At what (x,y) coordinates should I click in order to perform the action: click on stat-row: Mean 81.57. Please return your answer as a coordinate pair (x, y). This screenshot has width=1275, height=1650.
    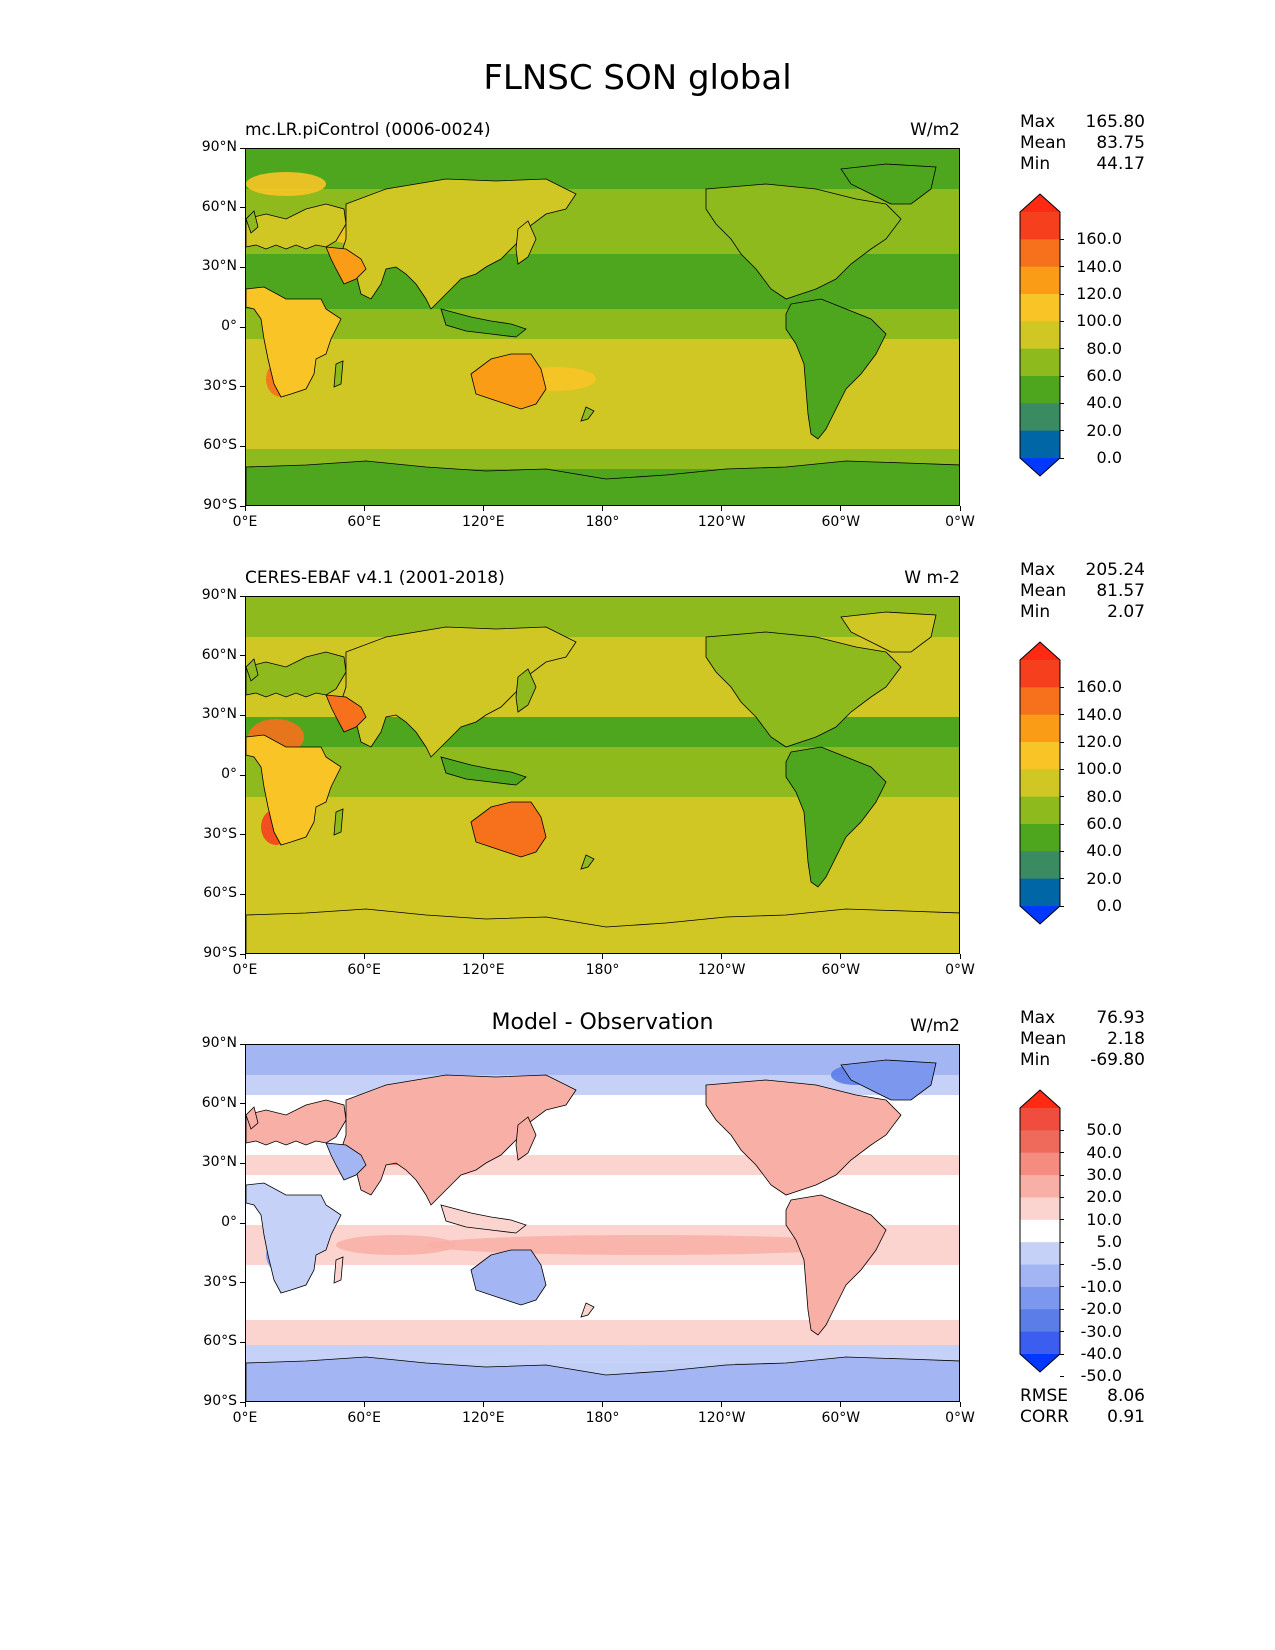
    Looking at the image, I should click on (1082, 591).